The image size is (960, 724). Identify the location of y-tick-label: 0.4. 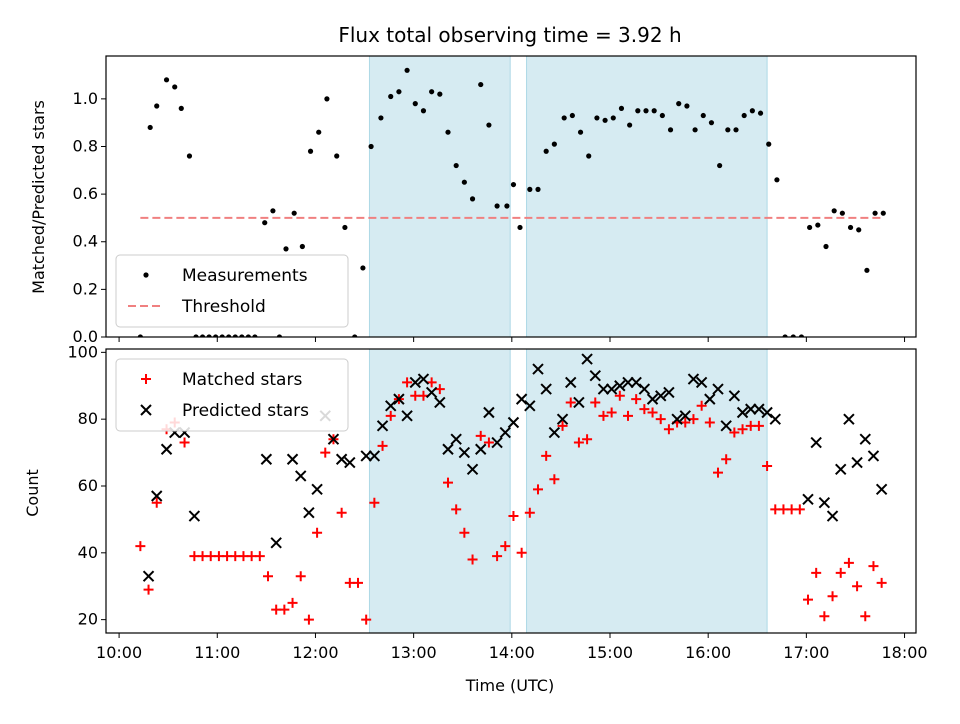
(85, 241).